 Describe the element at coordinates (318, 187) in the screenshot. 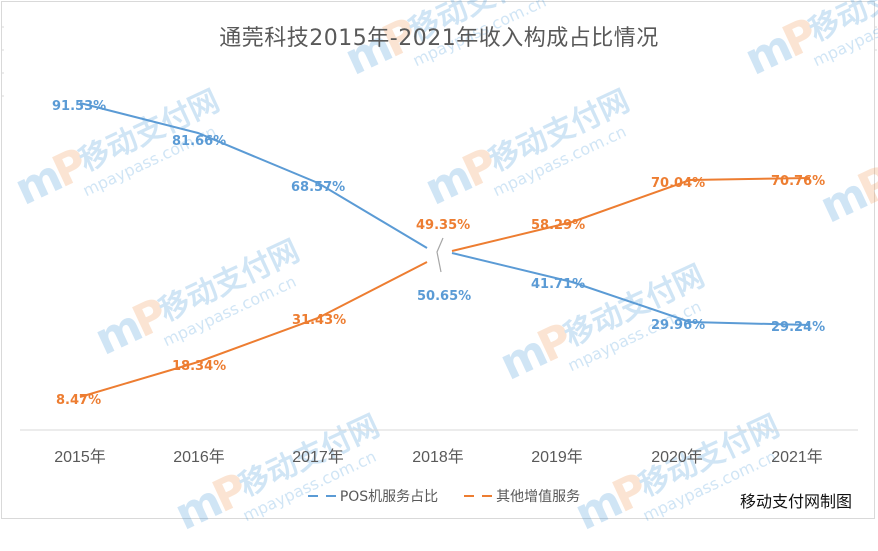

I see `data-label: 68.57%` at that location.